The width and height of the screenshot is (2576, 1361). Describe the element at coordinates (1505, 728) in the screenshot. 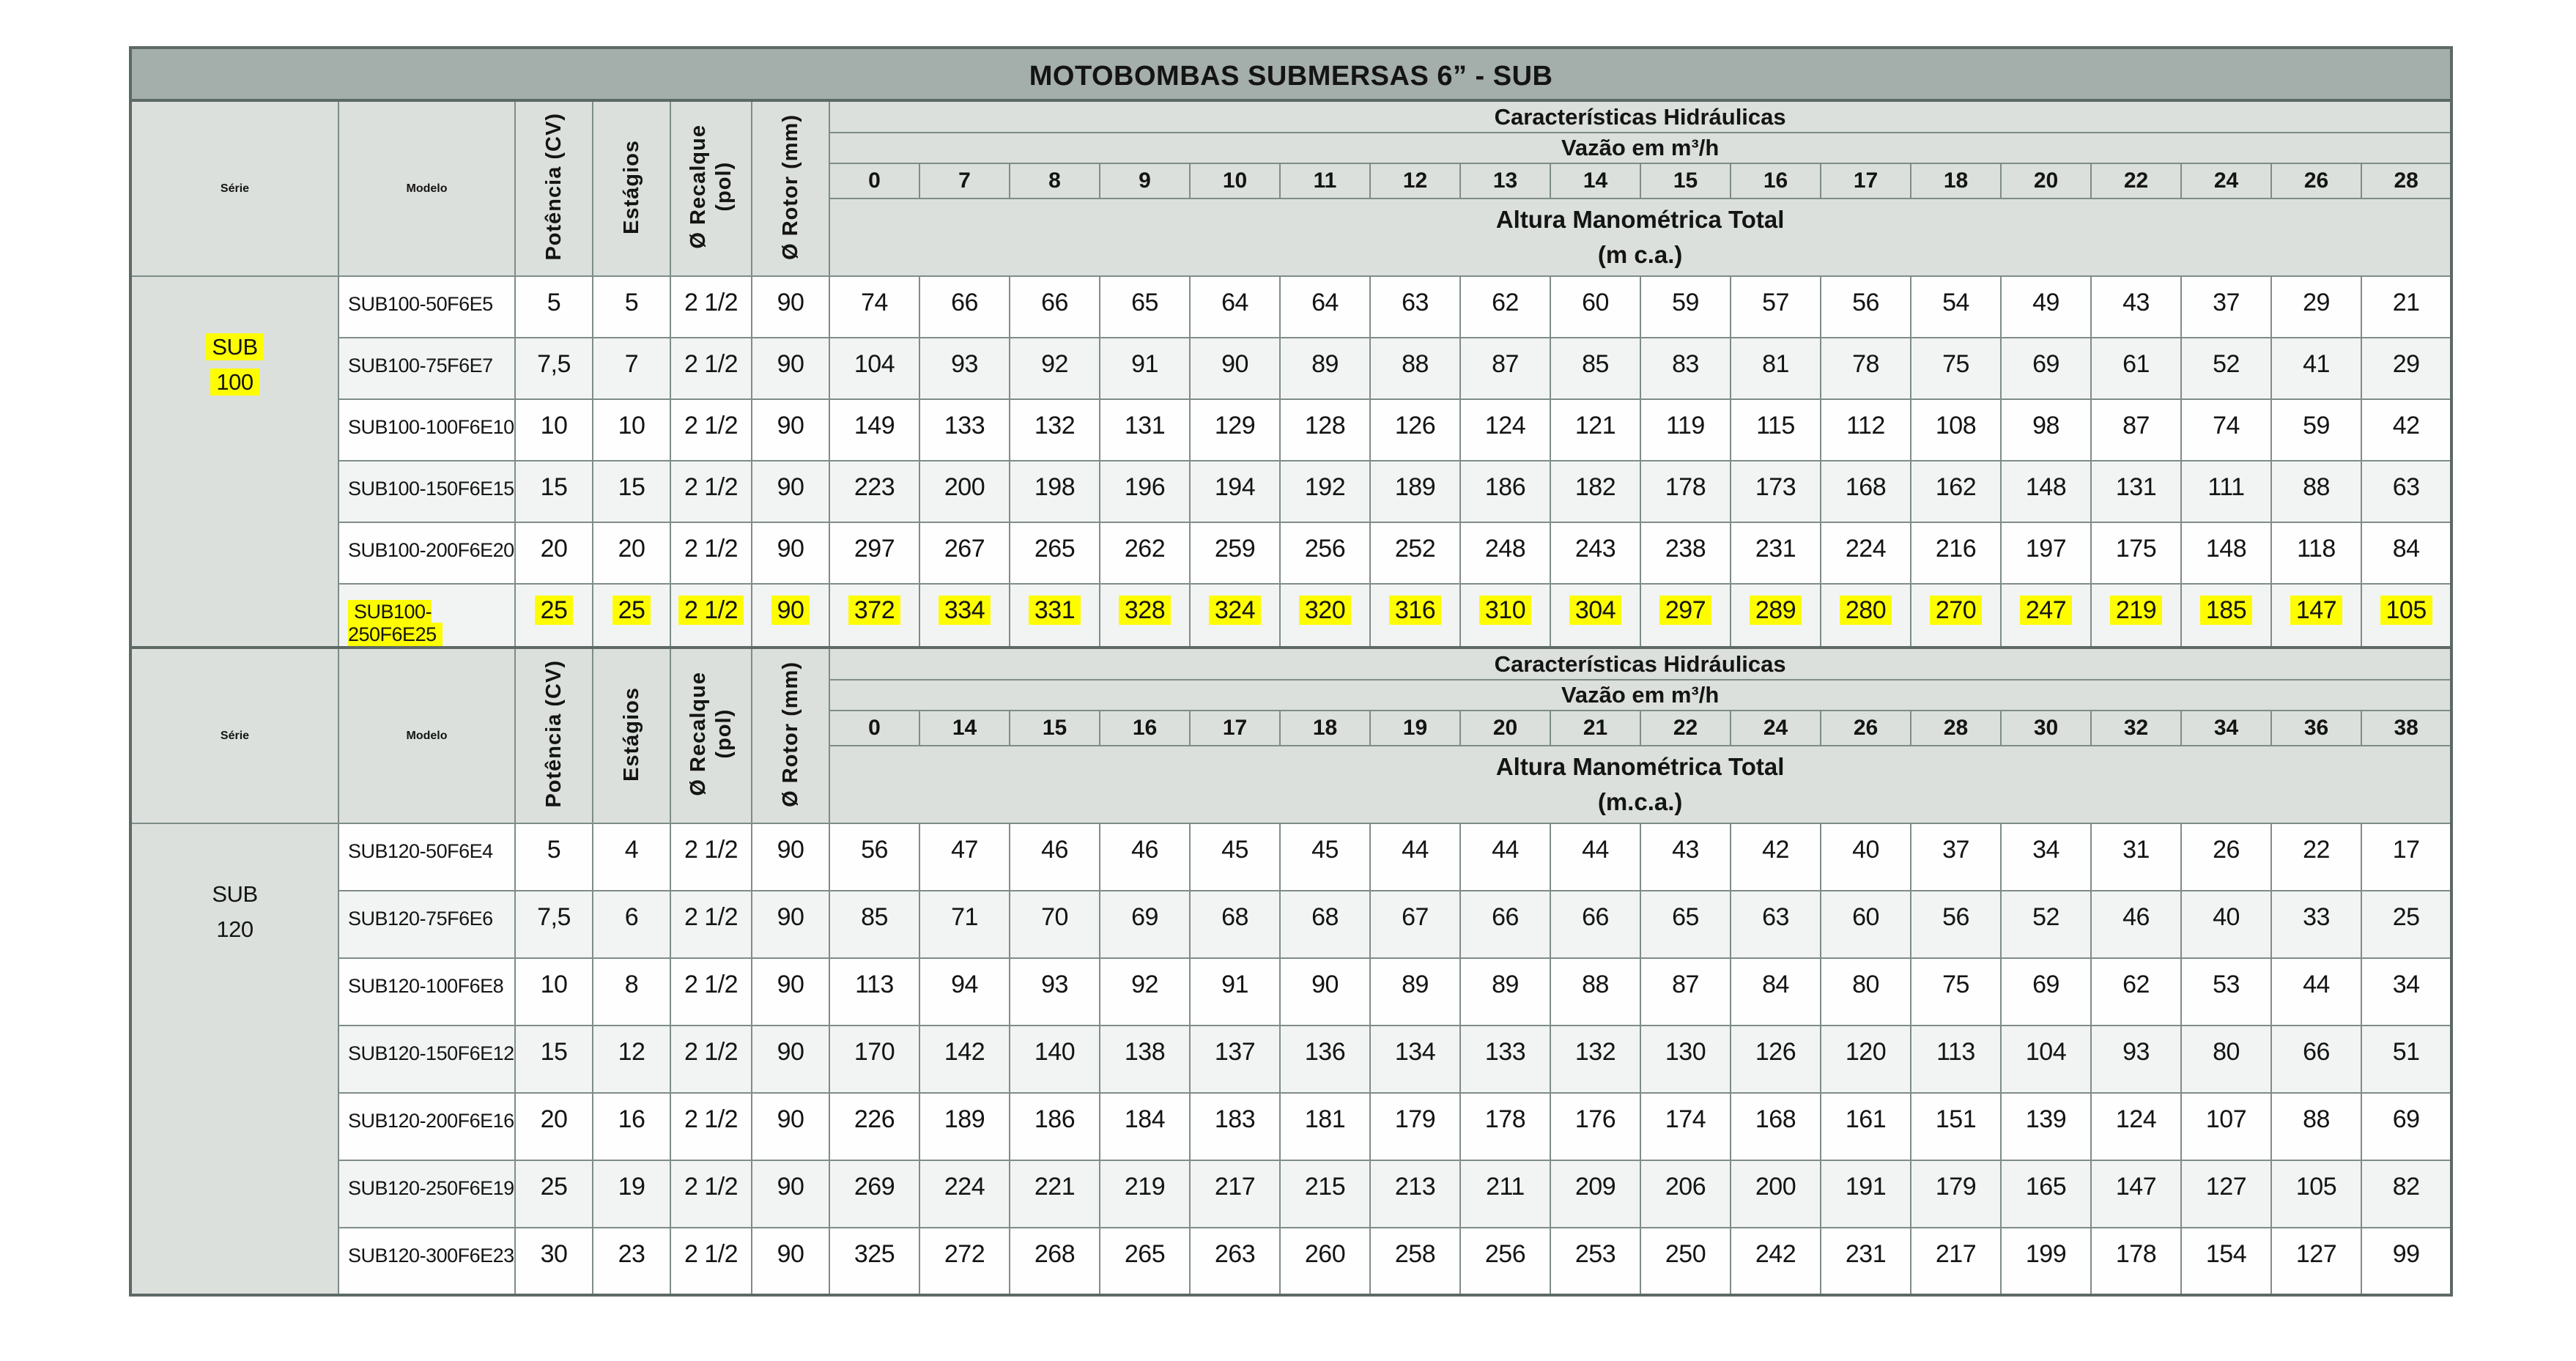

I see `flow-col-header: 20` at that location.